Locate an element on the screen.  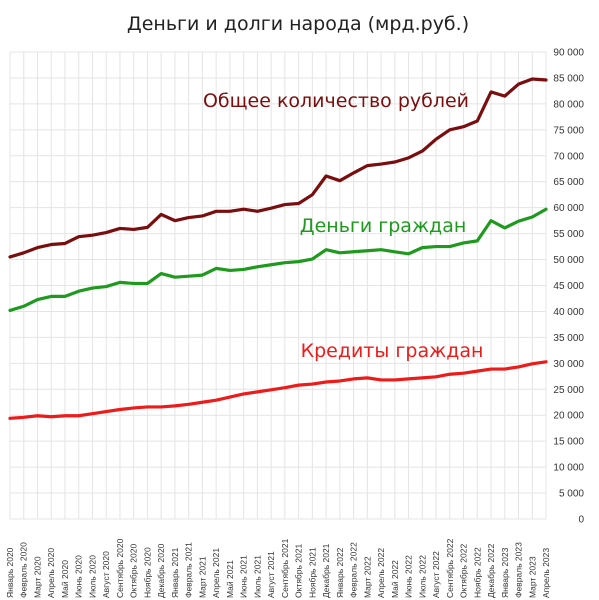
x-tick-label: Июль 2020 is located at coordinates (92, 576).